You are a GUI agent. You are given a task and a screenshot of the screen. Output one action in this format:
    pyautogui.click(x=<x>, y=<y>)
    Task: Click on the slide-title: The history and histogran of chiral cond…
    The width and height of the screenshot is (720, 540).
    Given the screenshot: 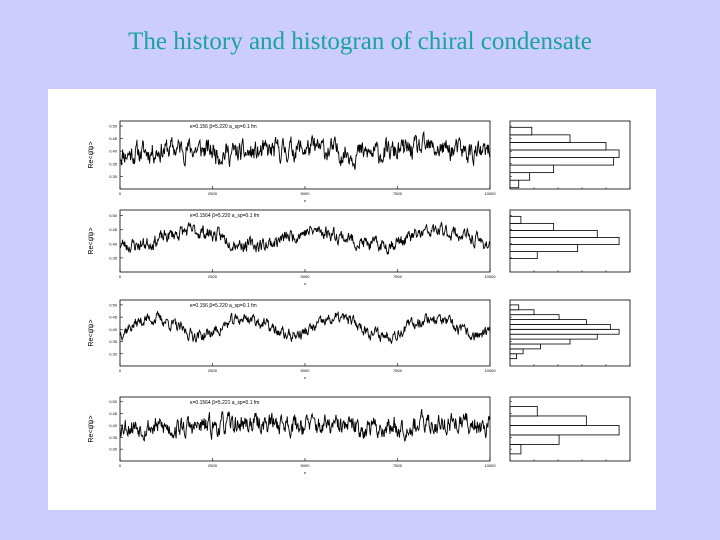 What is the action you would take?
    pyautogui.click(x=360, y=41)
    